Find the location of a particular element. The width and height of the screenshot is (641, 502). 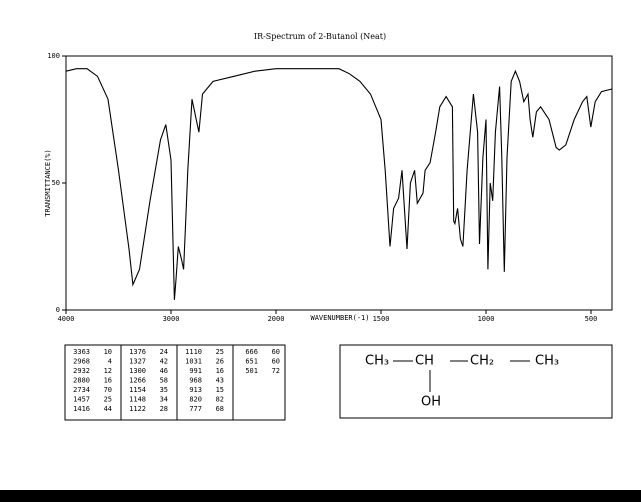

peak-wavenumber: 913 is located at coordinates (195, 390).